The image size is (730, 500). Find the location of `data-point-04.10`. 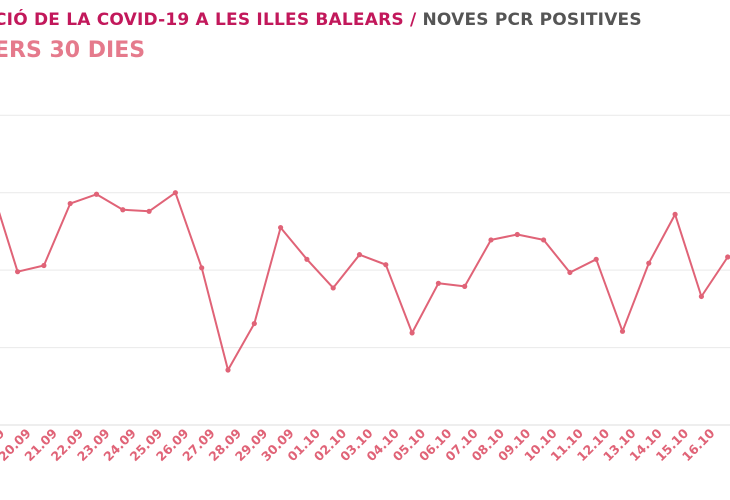

data-point-04.10 is located at coordinates (386, 265).